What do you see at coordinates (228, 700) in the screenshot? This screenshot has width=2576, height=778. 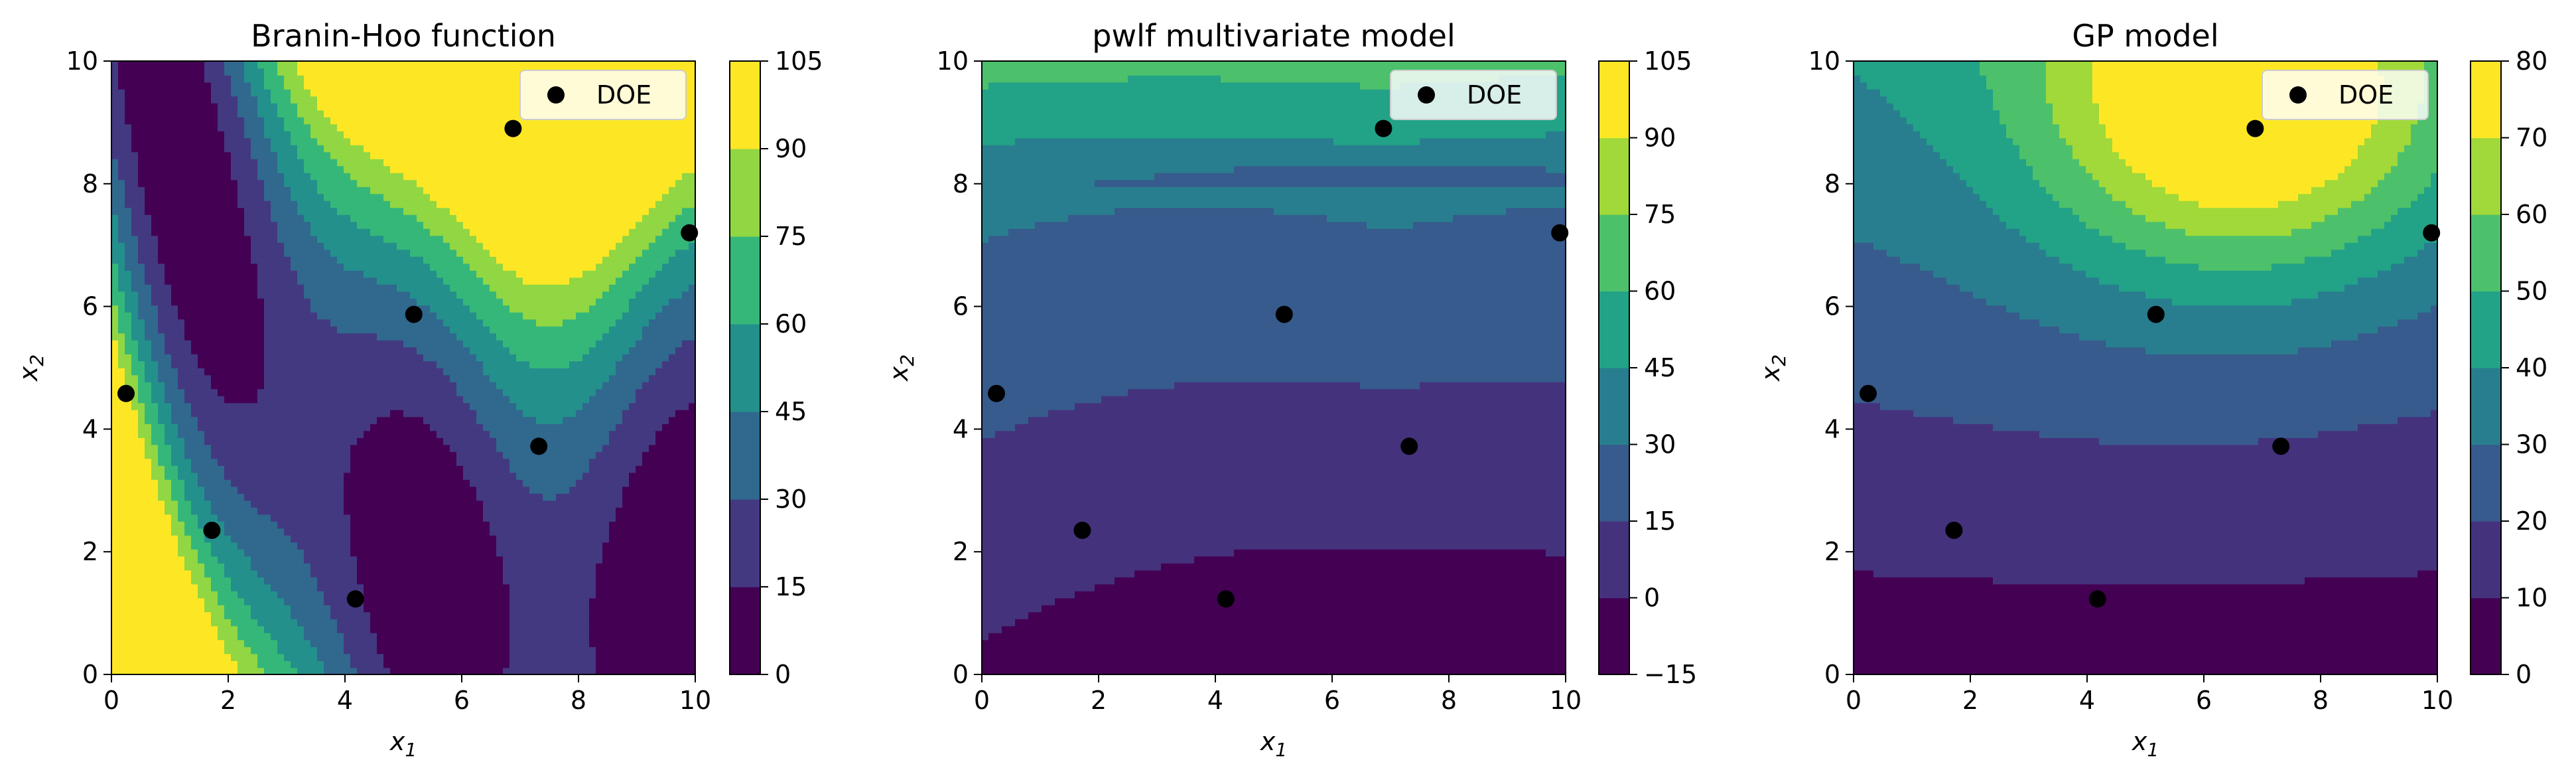 I see `chart1-x-tick-label: 2` at bounding box center [228, 700].